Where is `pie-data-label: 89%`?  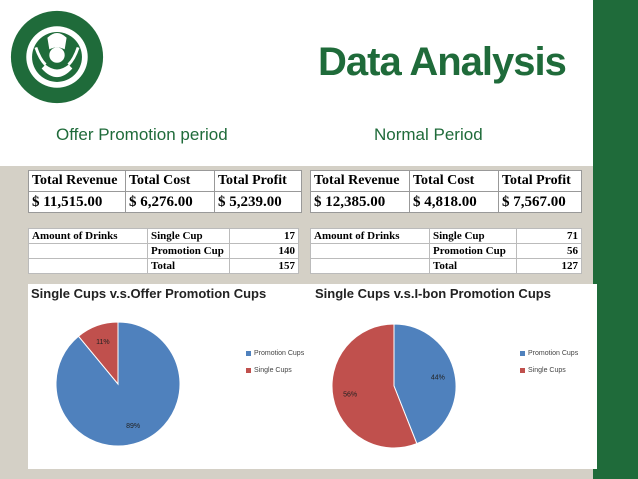 pie-data-label: 89% is located at coordinates (133, 426).